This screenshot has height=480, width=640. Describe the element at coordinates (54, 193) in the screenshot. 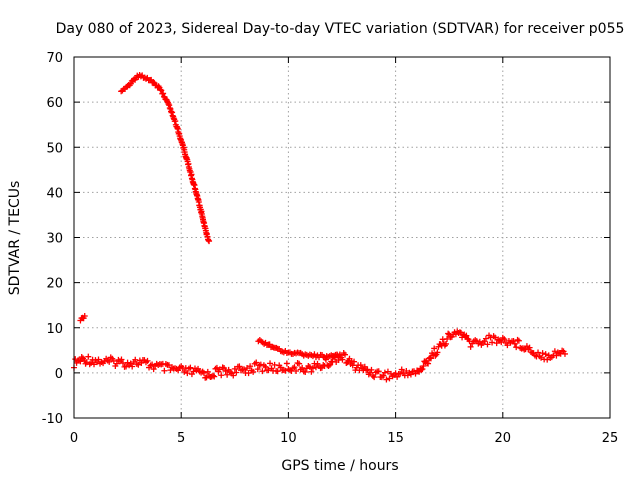

I see `y-tick-label: 40` at that location.